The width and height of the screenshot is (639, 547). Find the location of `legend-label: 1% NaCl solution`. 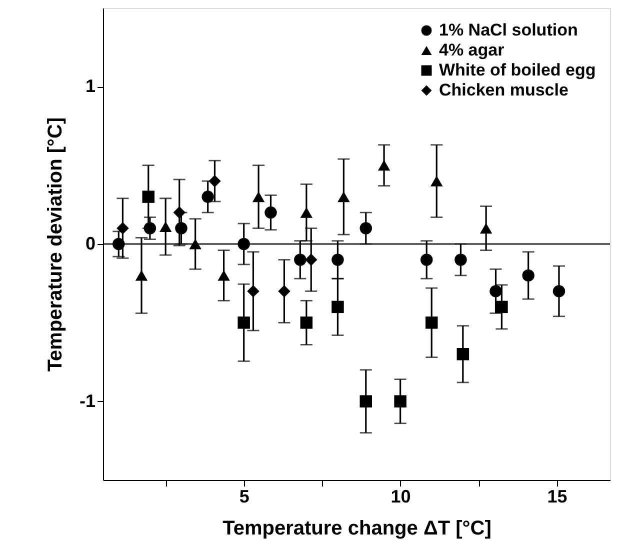

legend-label: 1% NaCl solution is located at coordinates (508, 30).